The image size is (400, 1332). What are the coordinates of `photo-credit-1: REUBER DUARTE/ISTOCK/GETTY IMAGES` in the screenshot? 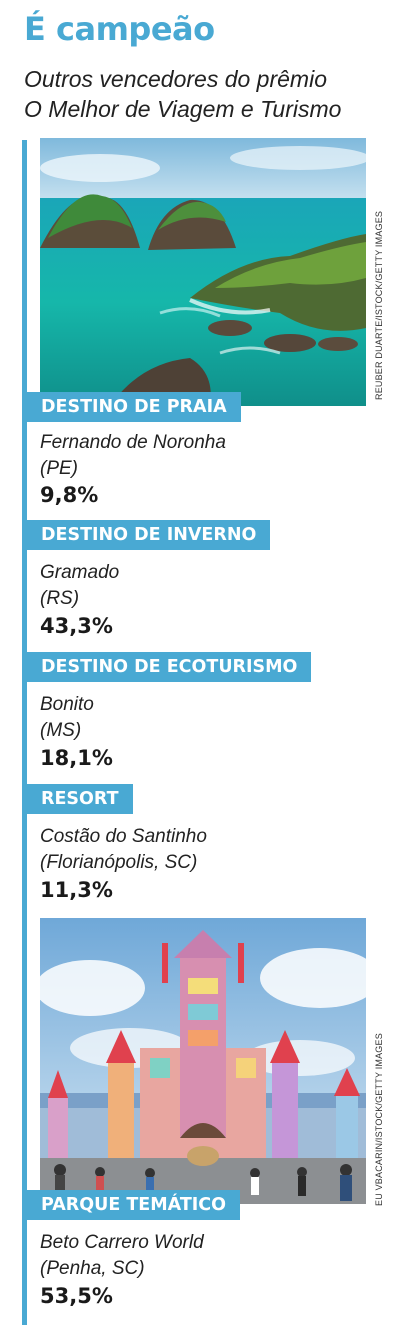 It's located at (379, 305).